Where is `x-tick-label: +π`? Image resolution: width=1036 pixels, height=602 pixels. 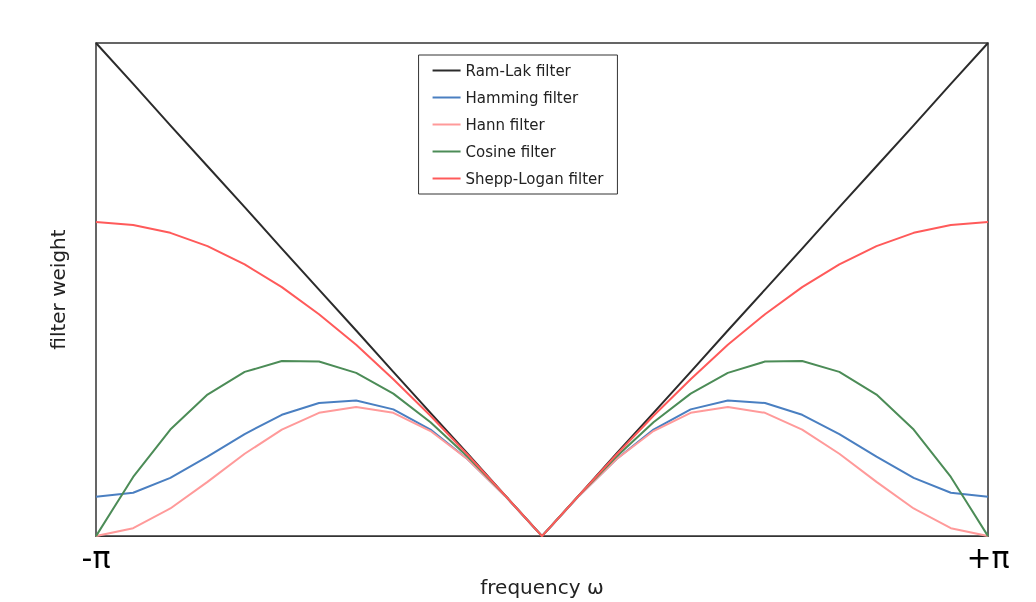
x-tick-label: +π is located at coordinates (988, 557).